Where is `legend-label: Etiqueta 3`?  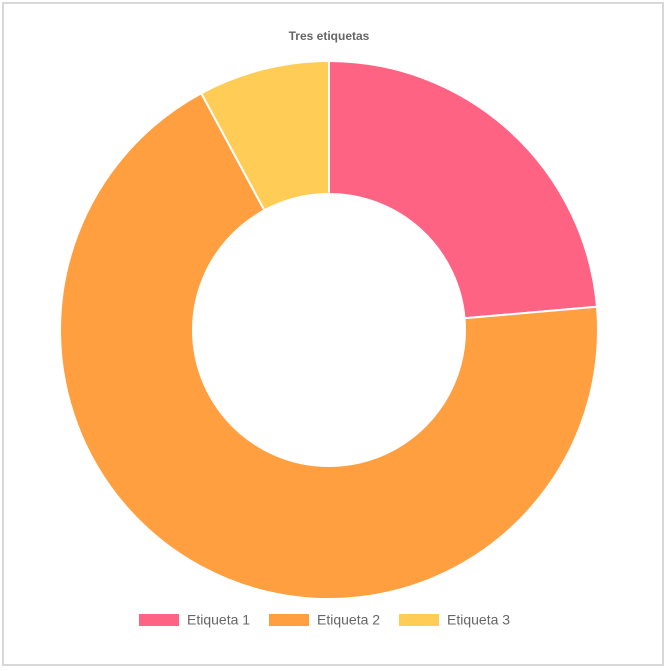
legend-label: Etiqueta 3 is located at coordinates (478, 620).